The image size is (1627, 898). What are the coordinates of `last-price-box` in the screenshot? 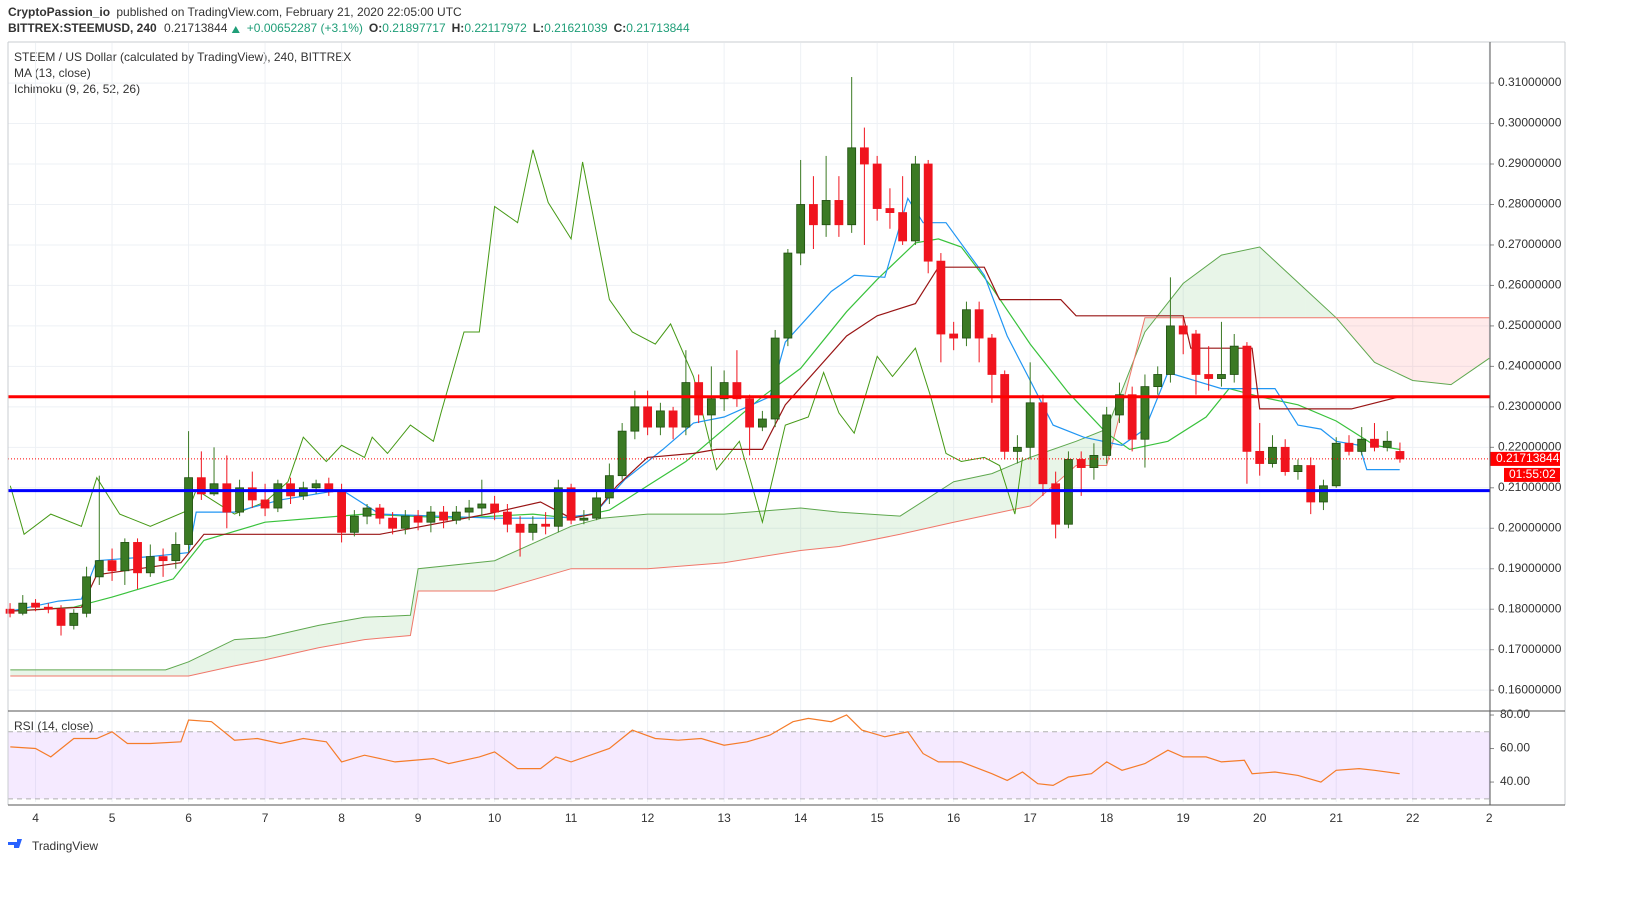 It's located at (1525, 458).